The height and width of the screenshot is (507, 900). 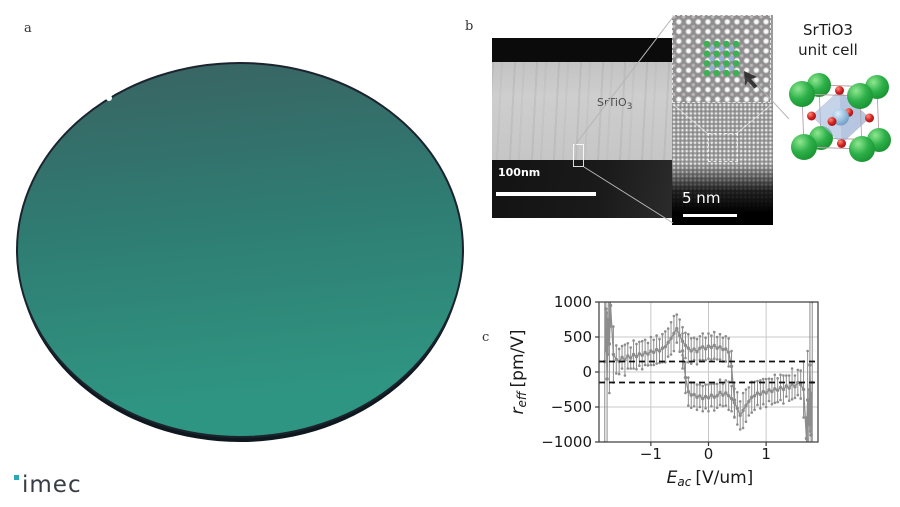 I want to click on imec-logo-text: imec, so click(x=52, y=485).